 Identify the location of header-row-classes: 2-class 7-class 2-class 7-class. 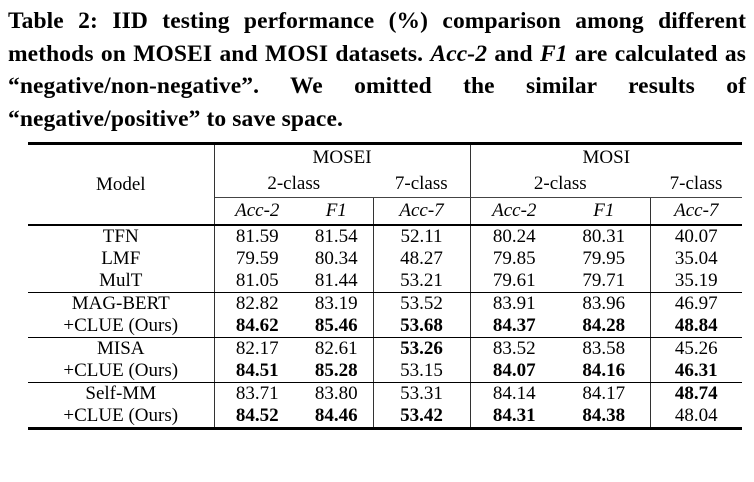
(385, 184).